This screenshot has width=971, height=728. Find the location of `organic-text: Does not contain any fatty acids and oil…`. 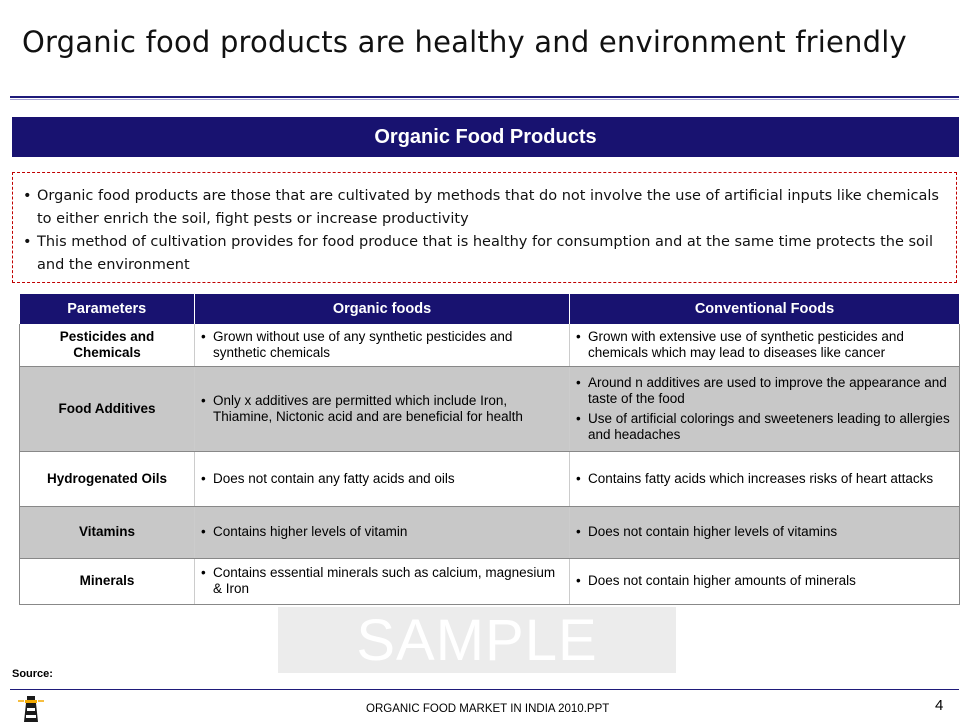

organic-text: Does not contain any fatty acids and oil… is located at coordinates (334, 478).